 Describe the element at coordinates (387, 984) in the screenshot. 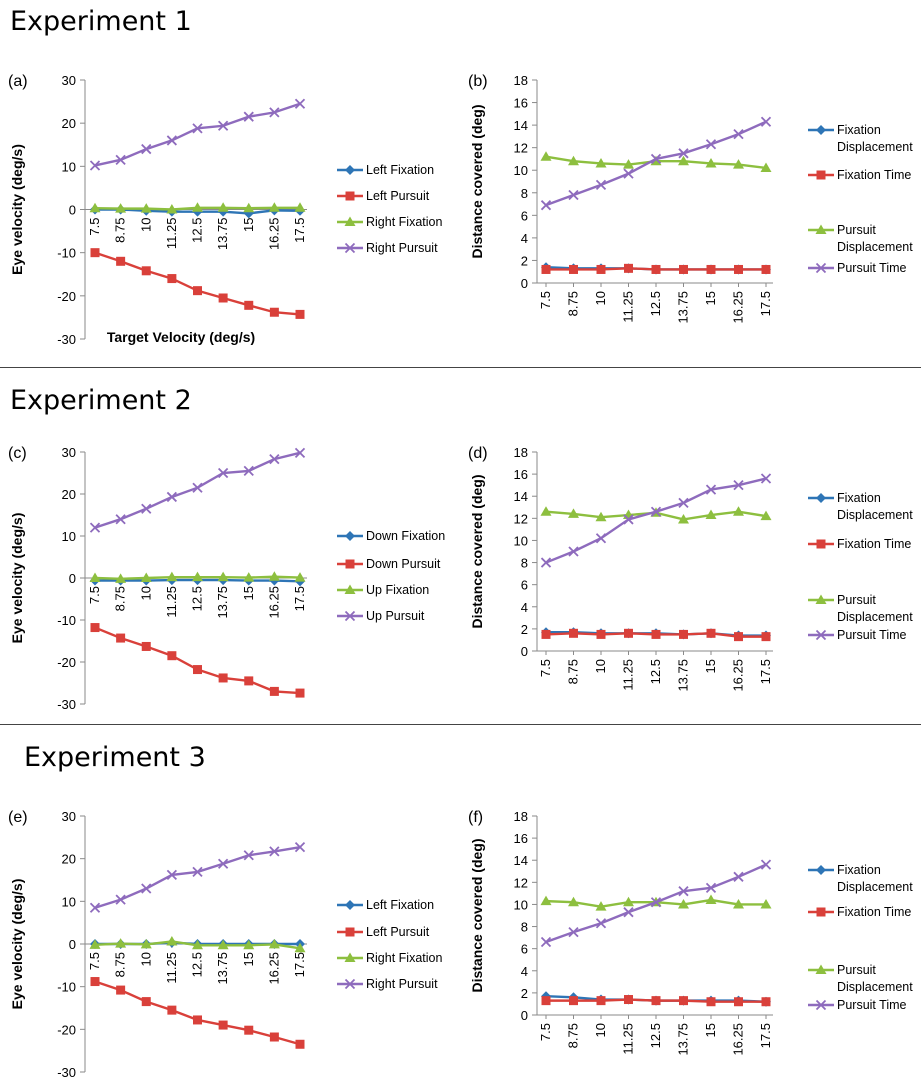

I see `legend-entry: Right Pursuit` at that location.